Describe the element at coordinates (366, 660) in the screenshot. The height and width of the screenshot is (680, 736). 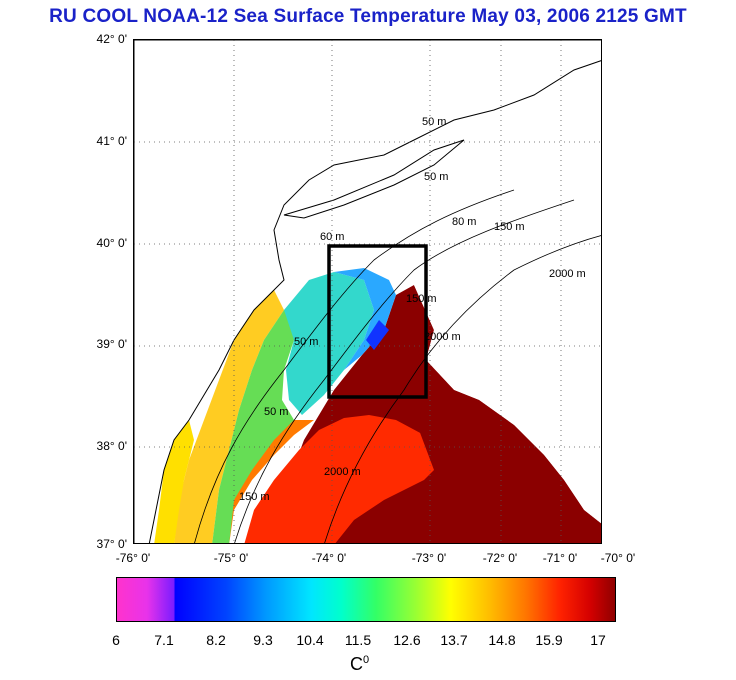
I see `unit-superscript: 0` at that location.